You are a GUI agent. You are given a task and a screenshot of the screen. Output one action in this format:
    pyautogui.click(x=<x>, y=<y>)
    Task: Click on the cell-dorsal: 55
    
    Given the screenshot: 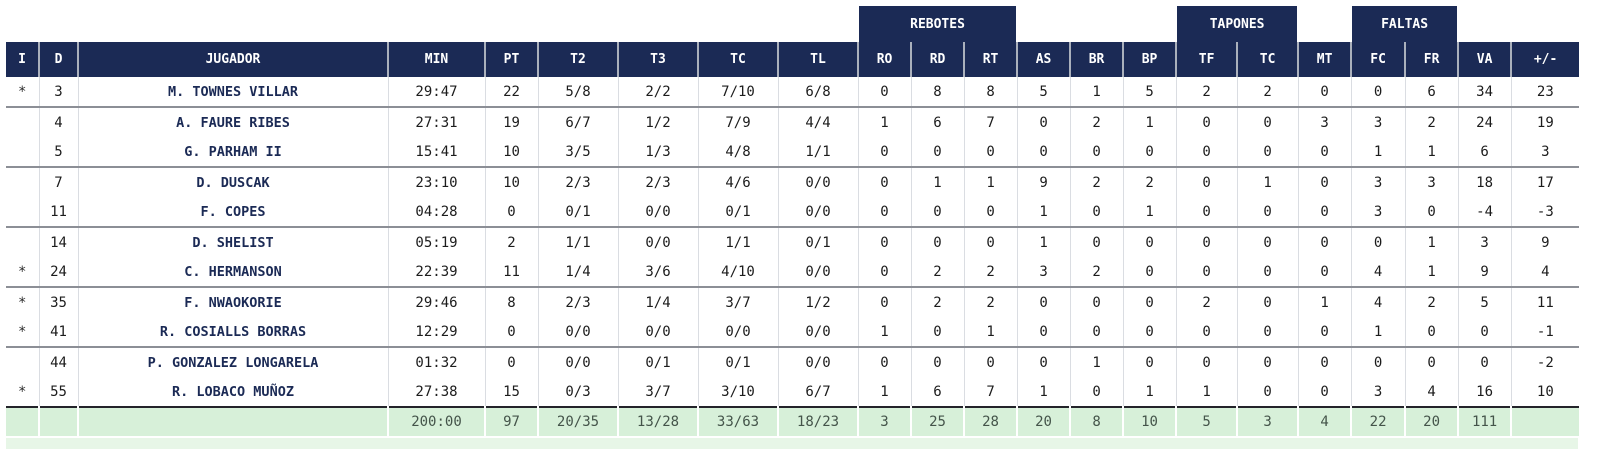 What is the action you would take?
    pyautogui.click(x=59, y=392)
    